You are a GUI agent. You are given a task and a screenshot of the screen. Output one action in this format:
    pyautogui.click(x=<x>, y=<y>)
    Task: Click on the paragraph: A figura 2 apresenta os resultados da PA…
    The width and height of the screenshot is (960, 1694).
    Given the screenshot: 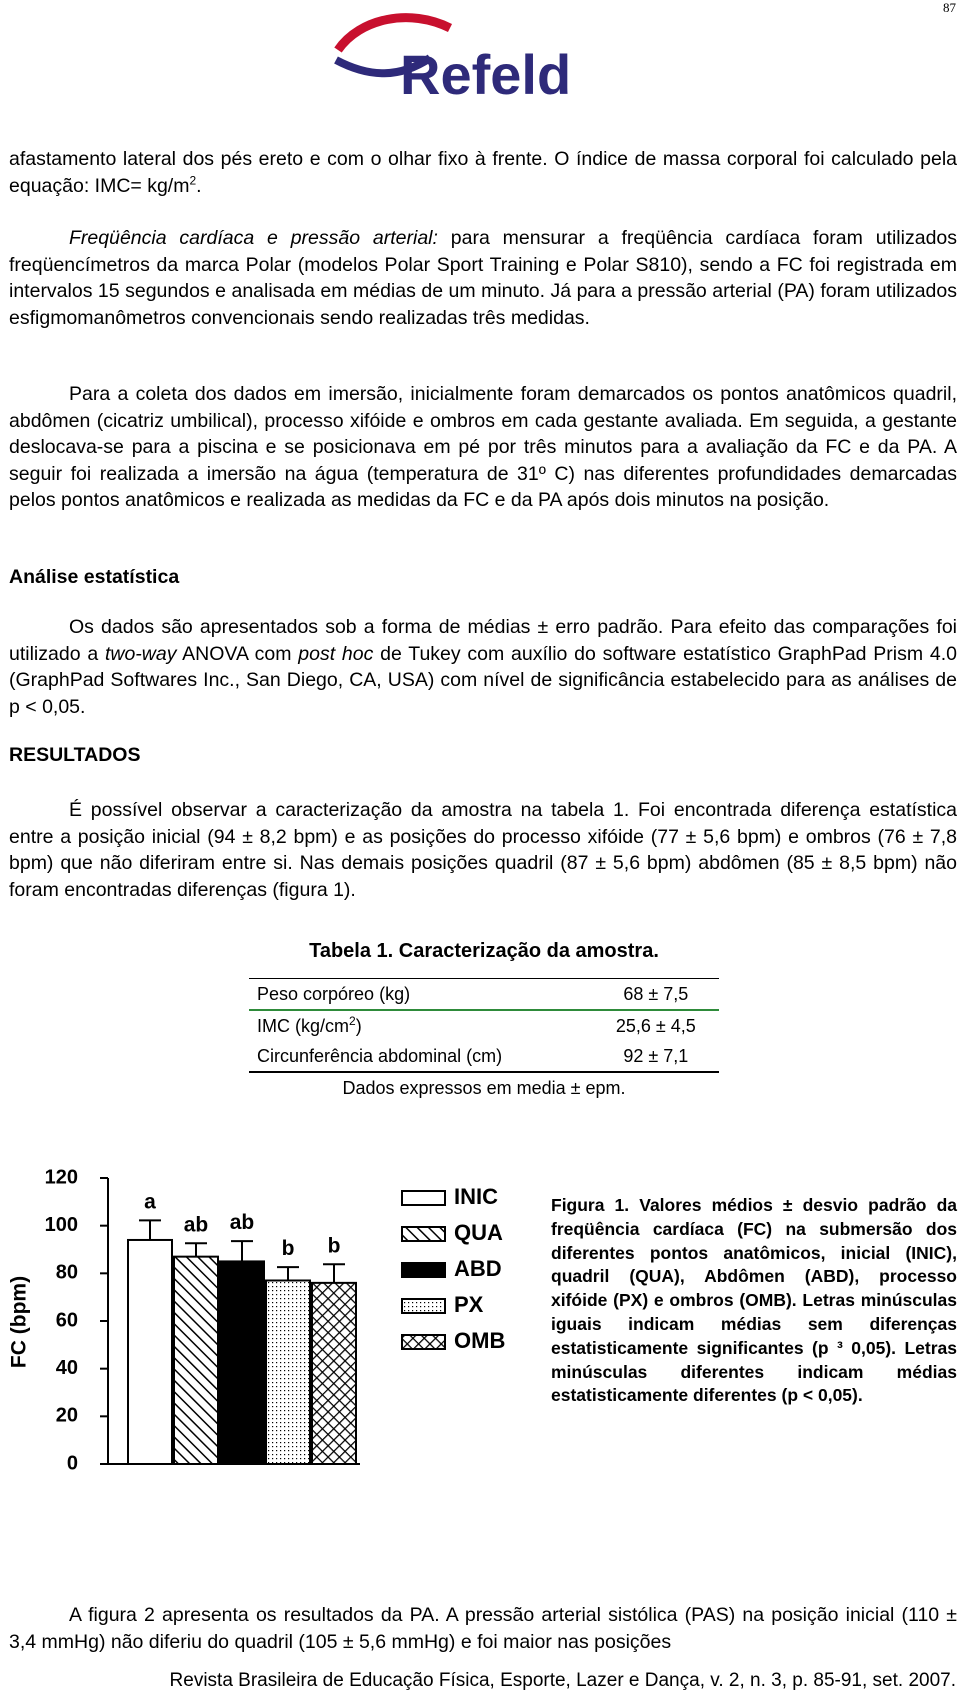 What is the action you would take?
    pyautogui.click(x=483, y=1628)
    